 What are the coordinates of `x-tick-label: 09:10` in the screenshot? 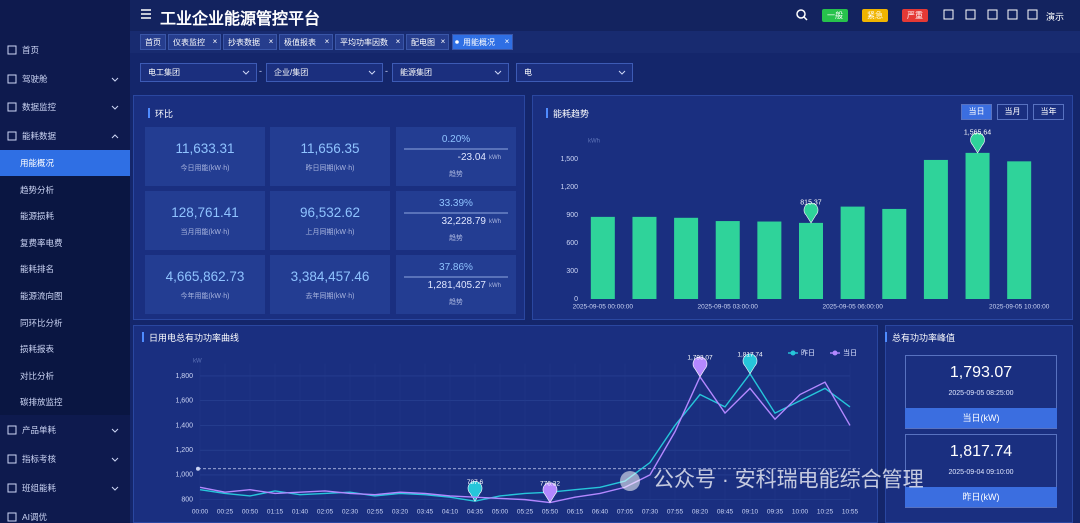 It's located at (750, 512).